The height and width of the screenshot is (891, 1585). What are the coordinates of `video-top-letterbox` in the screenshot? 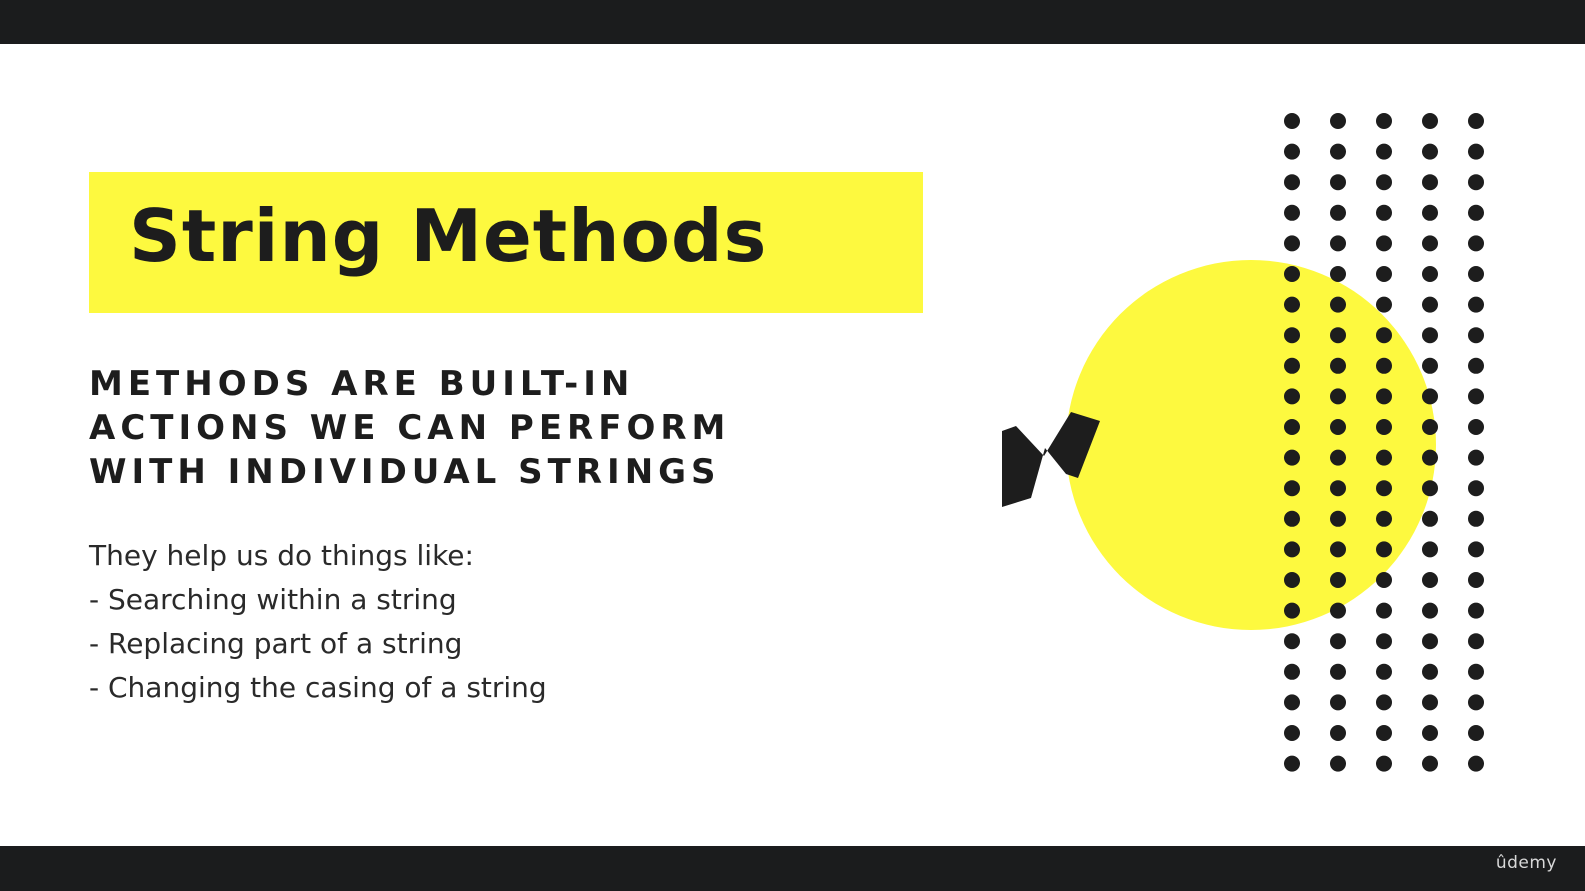 It's located at (792, 22).